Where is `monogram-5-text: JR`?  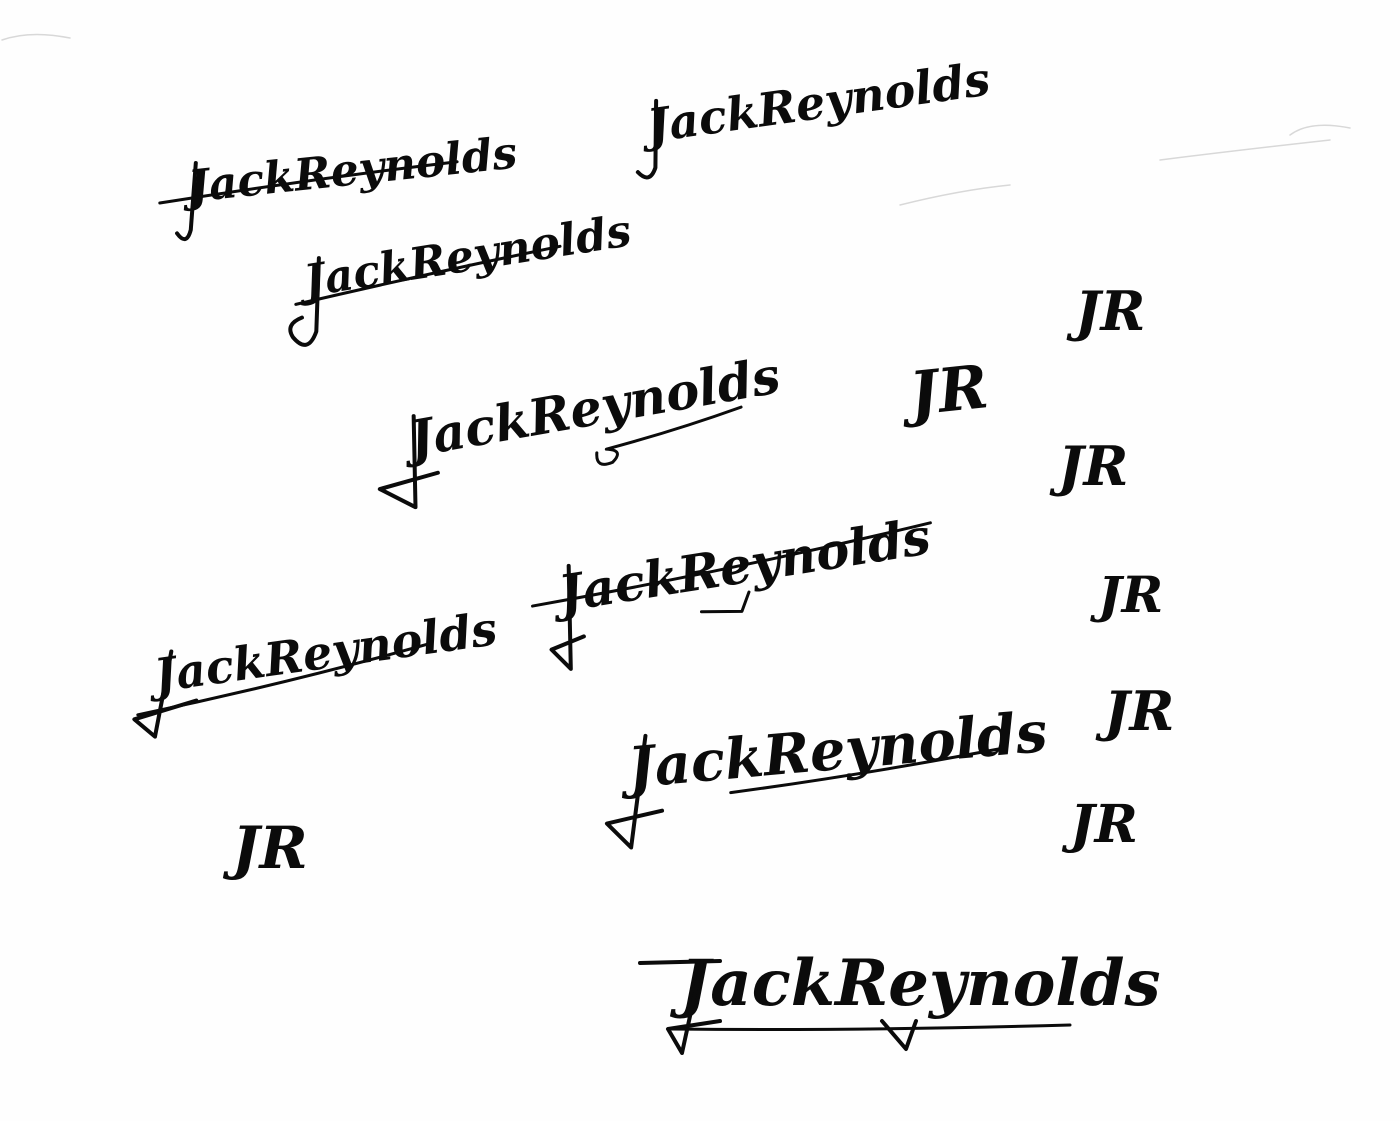
monogram-5-text: JR is located at coordinates (1134, 711).